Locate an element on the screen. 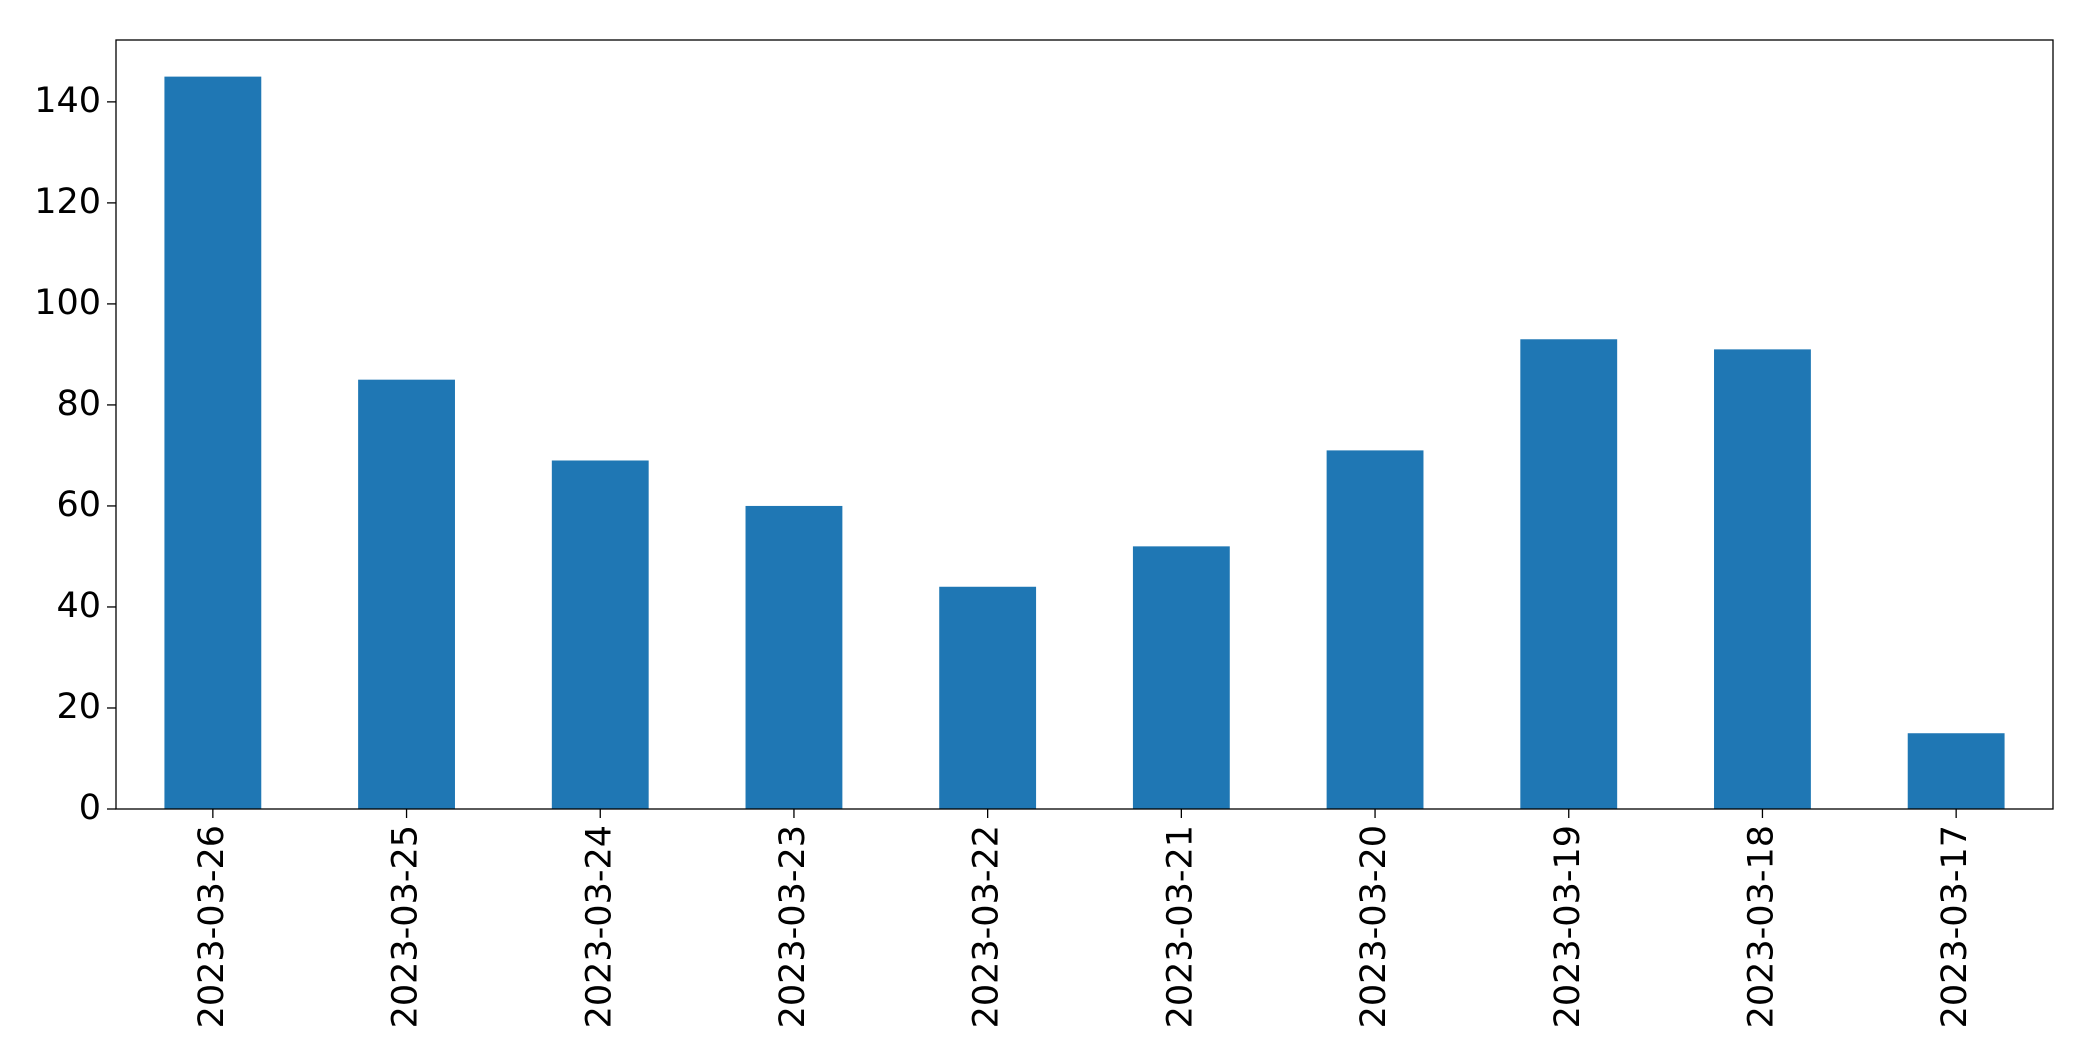  y-tick-label: 40 is located at coordinates (78, 606).